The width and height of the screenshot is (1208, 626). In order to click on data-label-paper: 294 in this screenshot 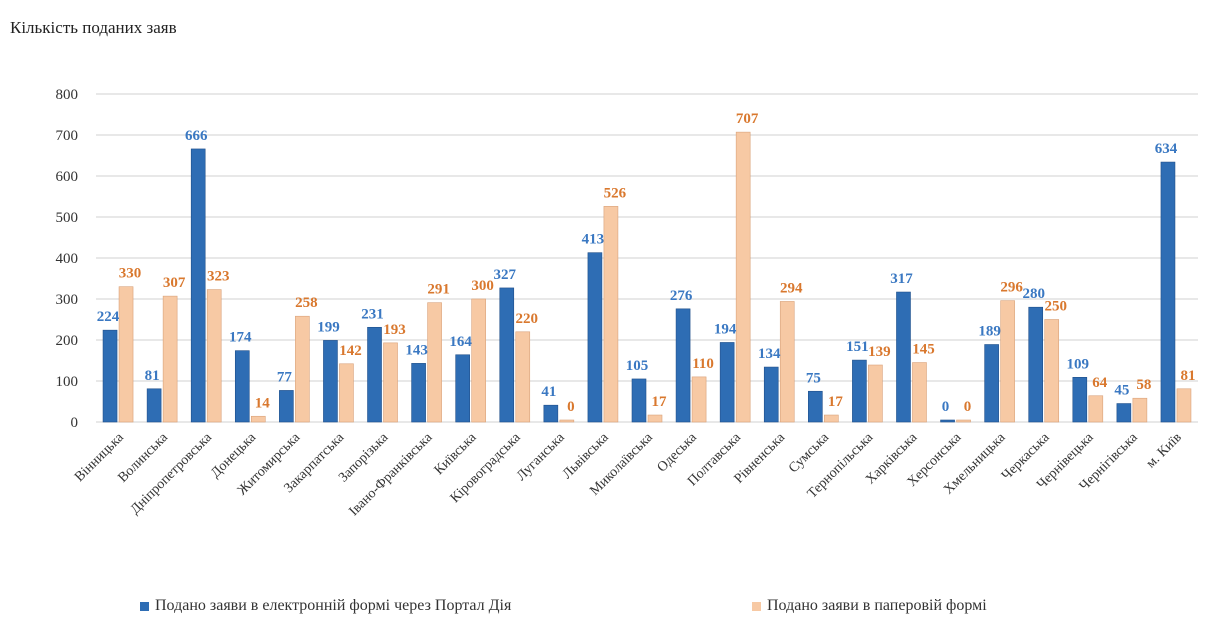, I will do `click(791, 288)`.